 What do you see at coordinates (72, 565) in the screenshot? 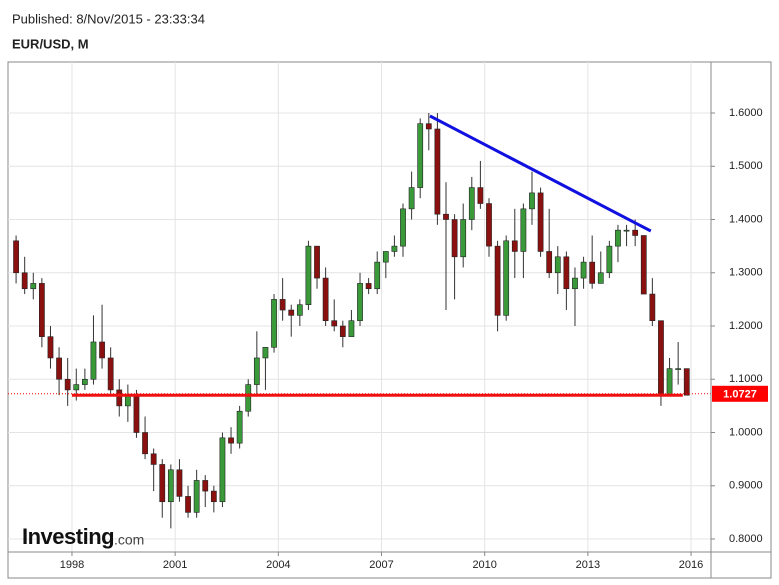
I see `x-tick-label: 1998` at bounding box center [72, 565].